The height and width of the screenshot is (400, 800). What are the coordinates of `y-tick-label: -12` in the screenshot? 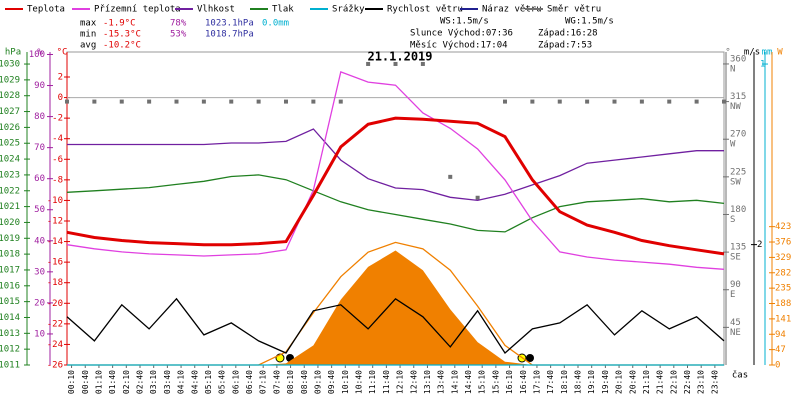 It's located at (55, 221).